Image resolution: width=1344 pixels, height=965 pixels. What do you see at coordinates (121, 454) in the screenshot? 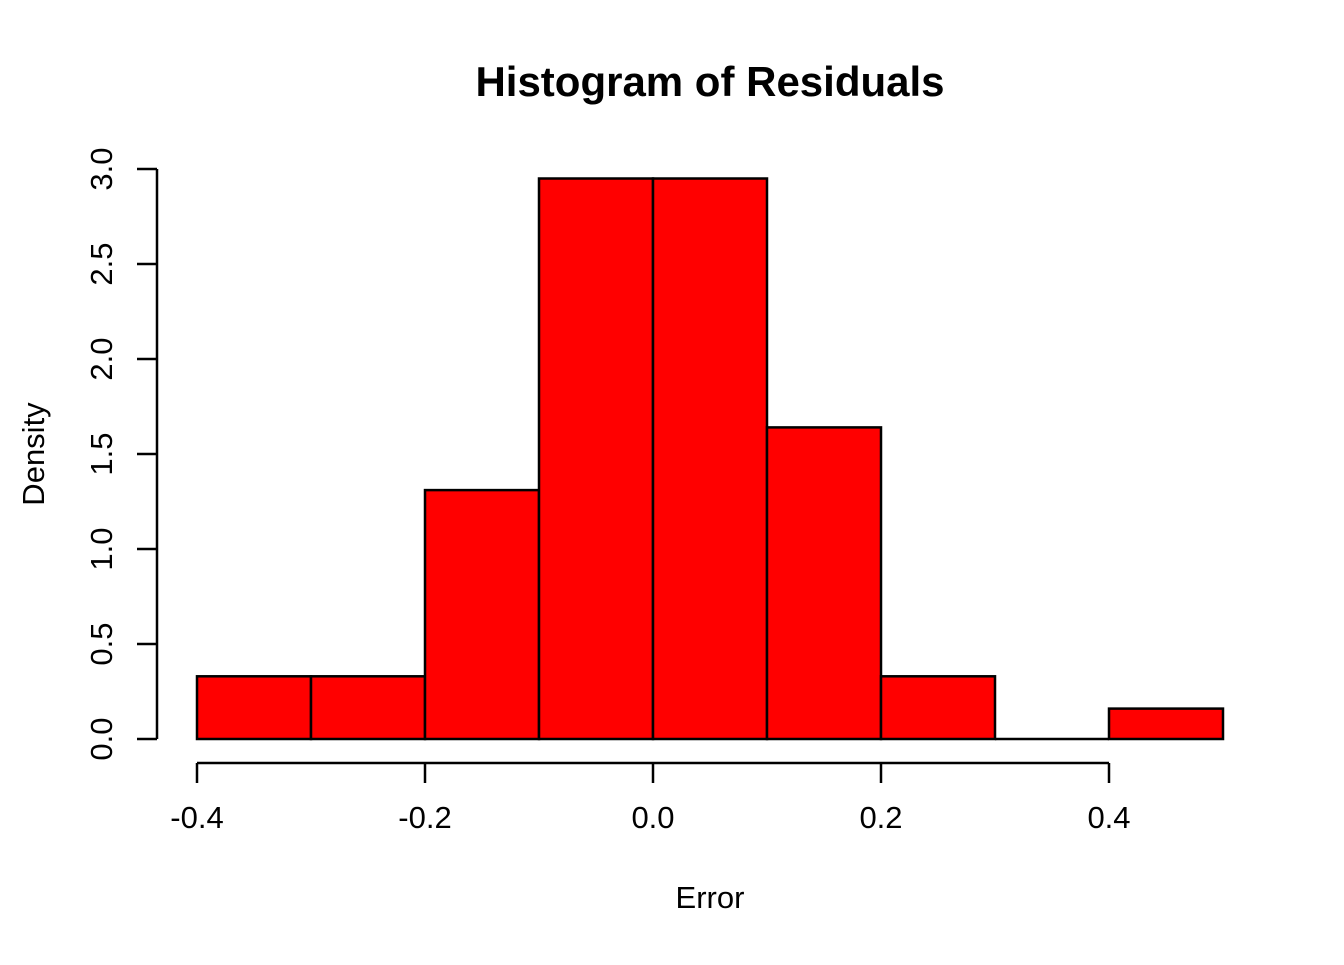
I see `y-axis: 0.0 0.5 1.0 1.5 2.0 2.5 3.0` at bounding box center [121, 454].